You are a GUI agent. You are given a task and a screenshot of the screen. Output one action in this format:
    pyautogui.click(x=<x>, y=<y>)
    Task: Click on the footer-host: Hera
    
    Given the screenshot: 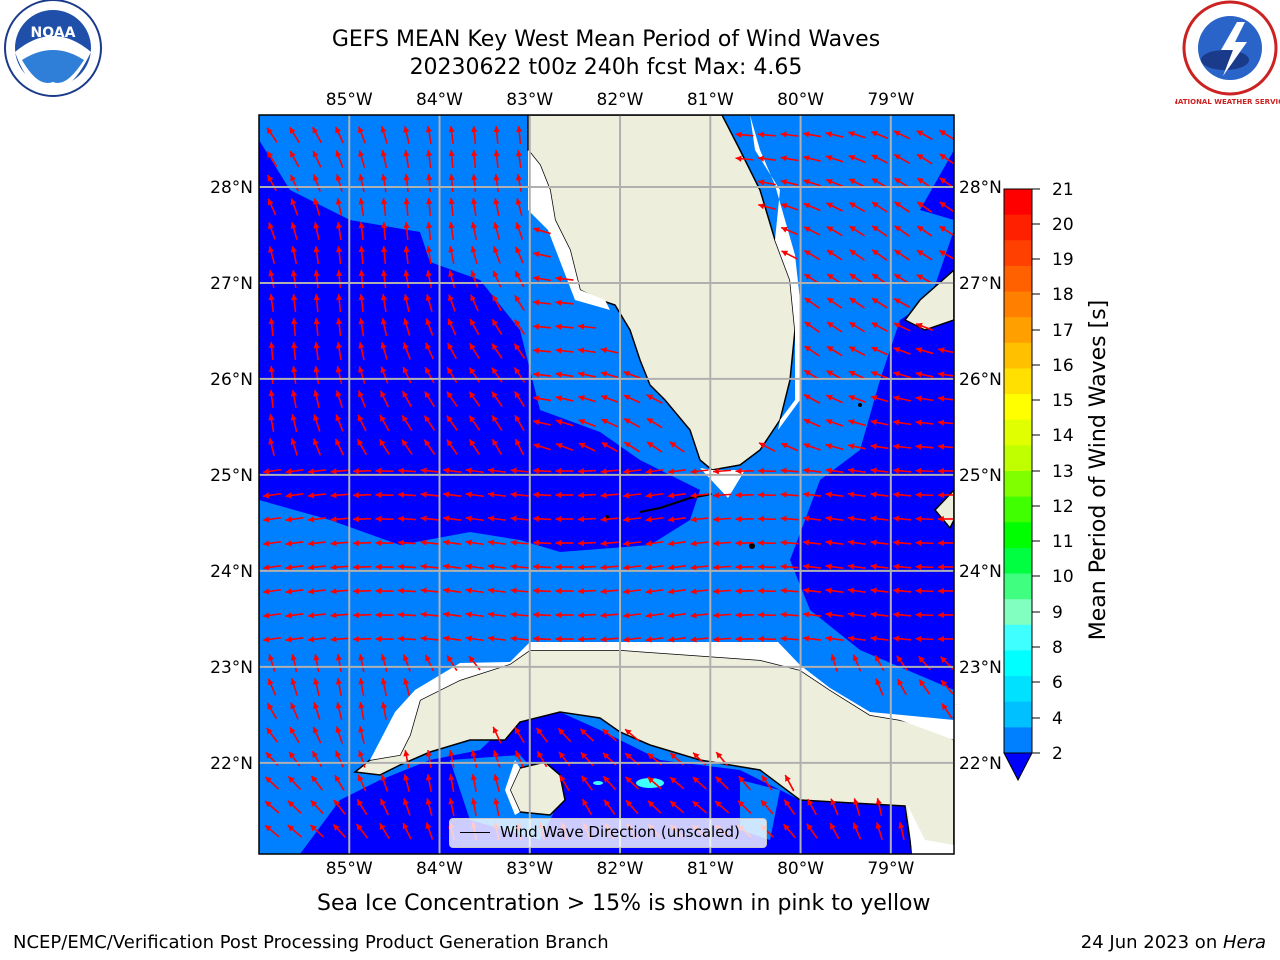 What is the action you would take?
    pyautogui.click(x=1244, y=942)
    